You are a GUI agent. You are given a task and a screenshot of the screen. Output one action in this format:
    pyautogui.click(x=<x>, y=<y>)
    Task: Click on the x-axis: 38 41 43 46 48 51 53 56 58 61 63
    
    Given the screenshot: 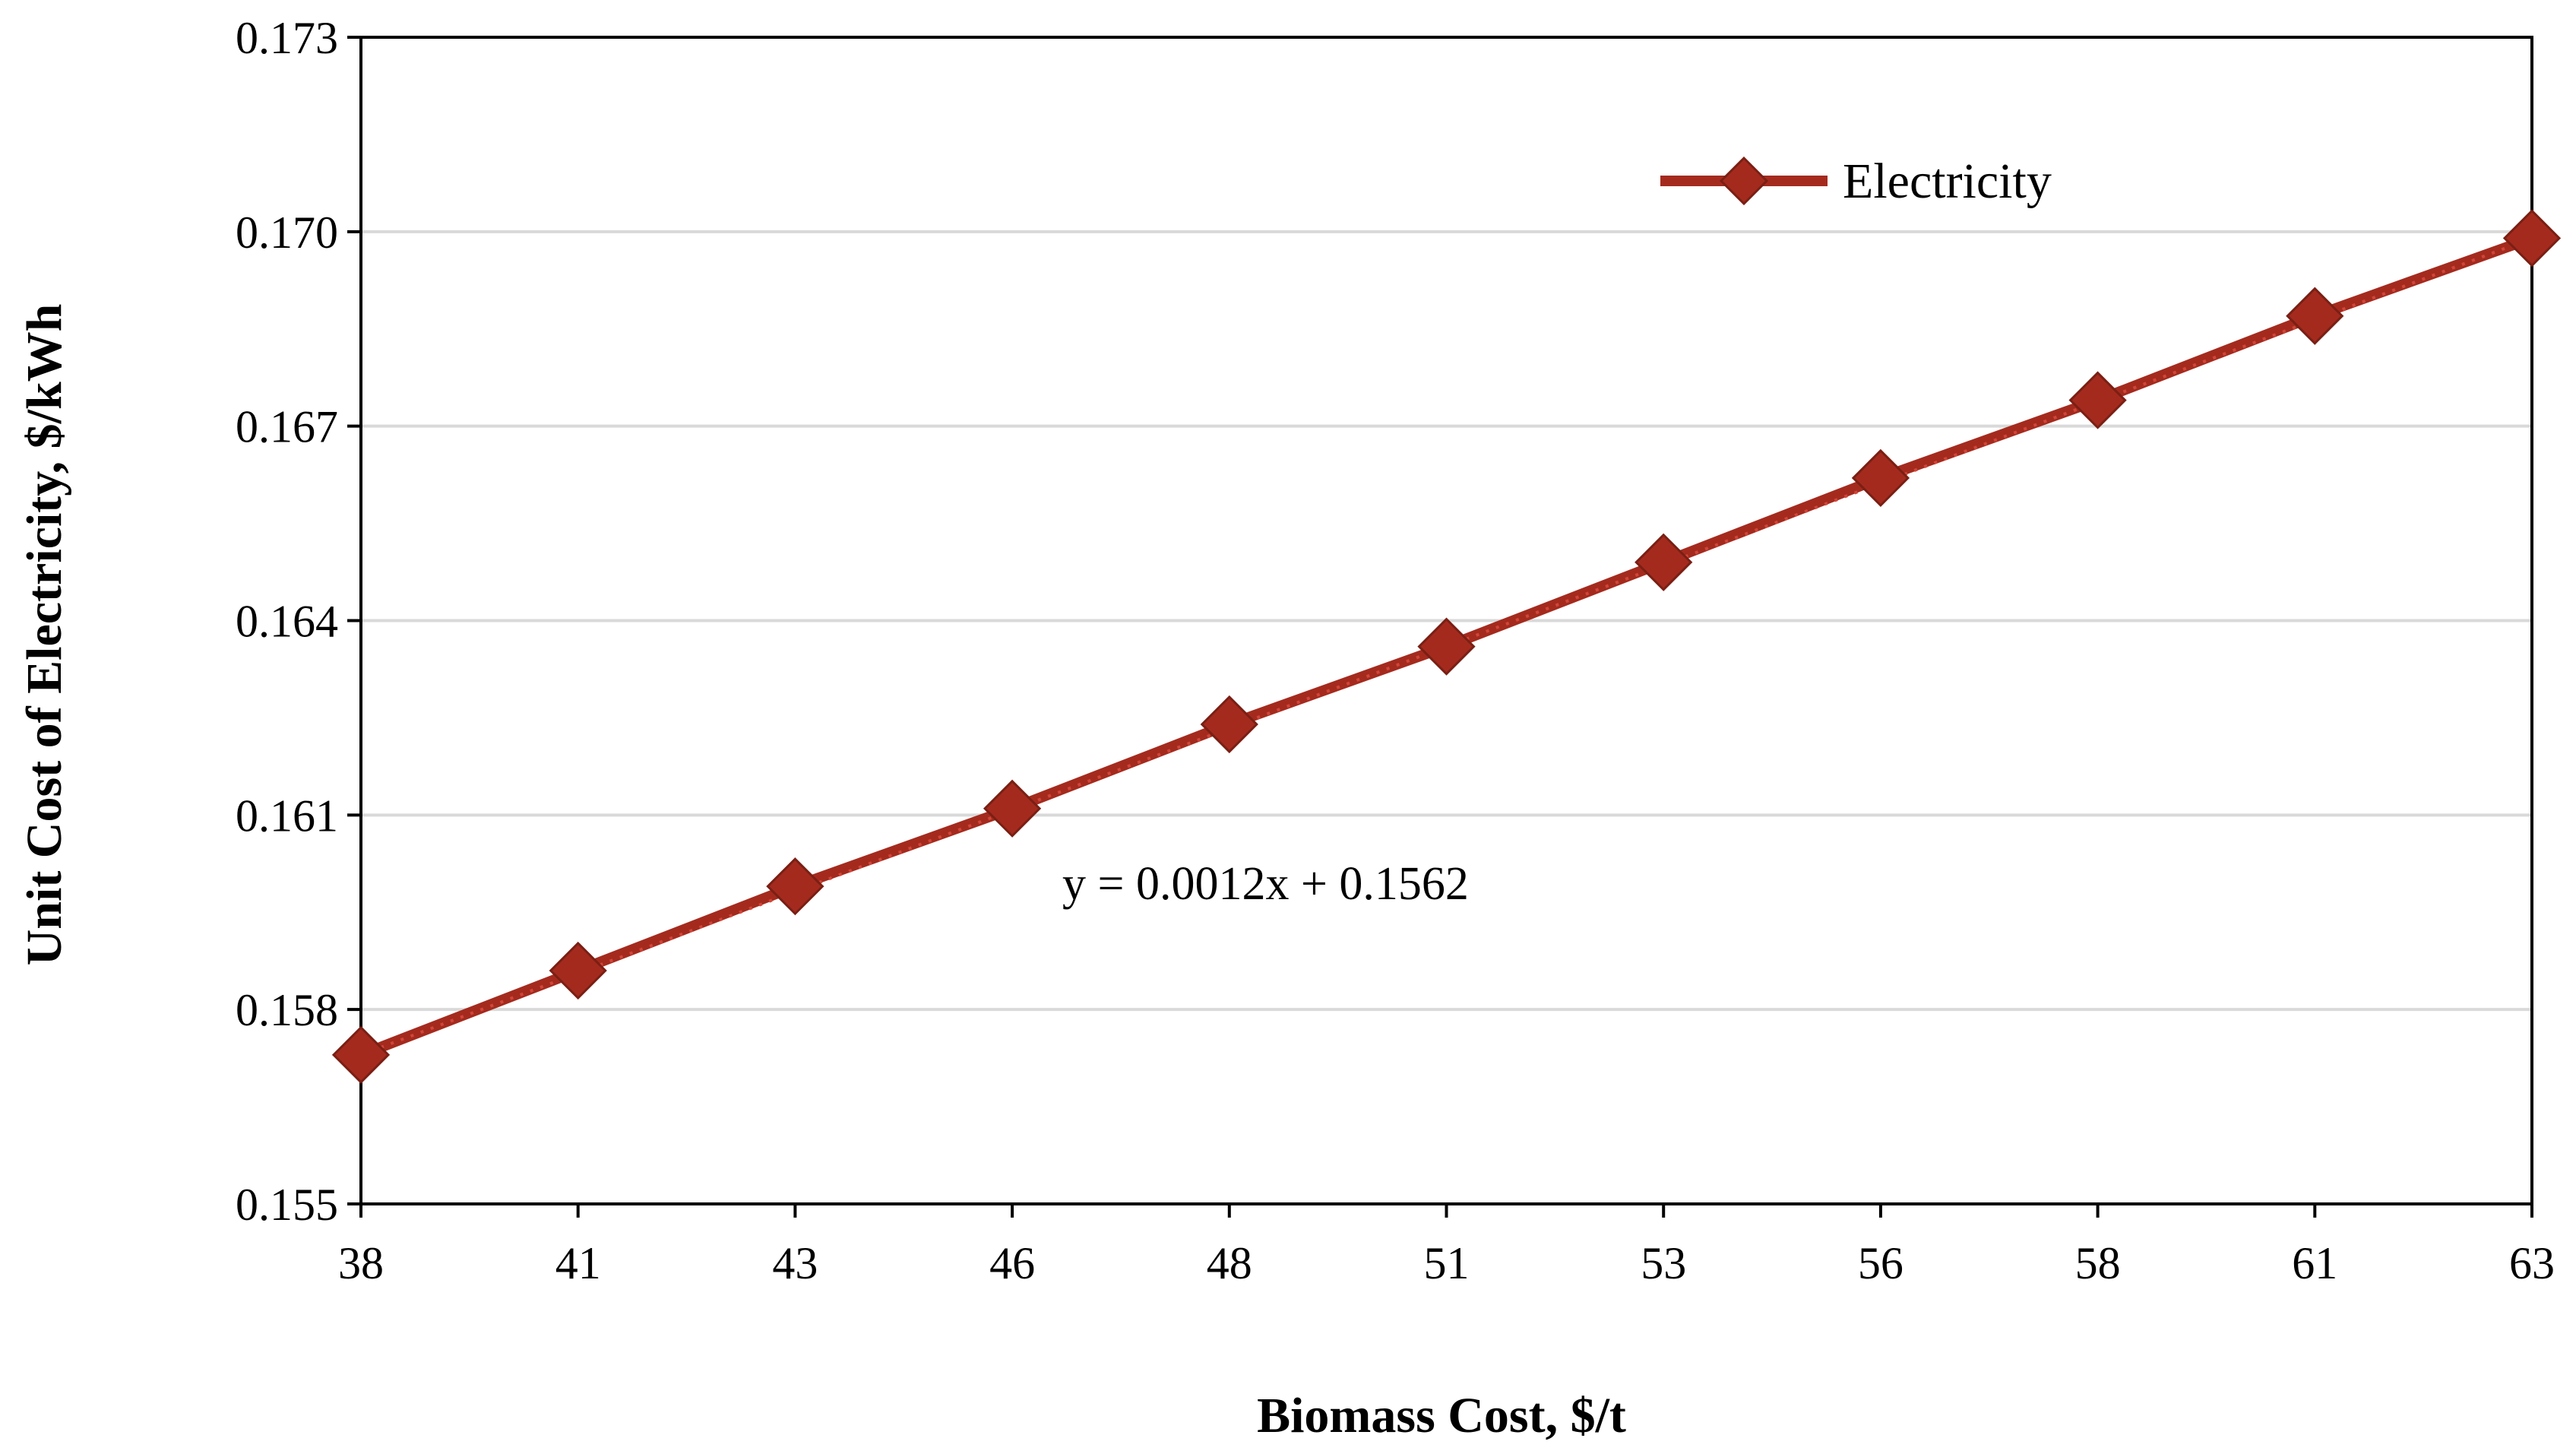 What is the action you would take?
    pyautogui.click(x=1446, y=1246)
    